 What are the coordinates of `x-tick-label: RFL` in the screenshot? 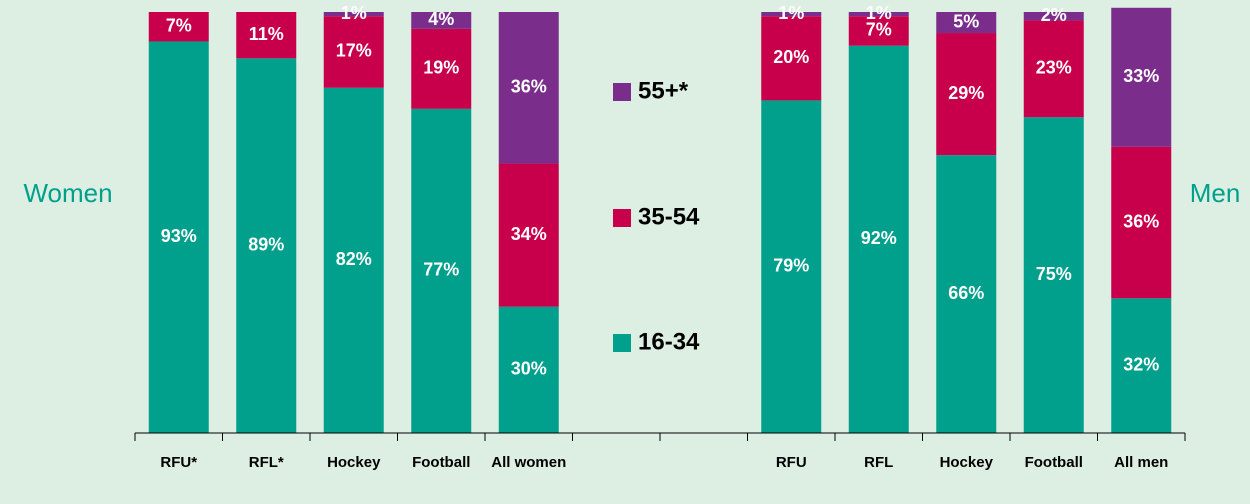 It's located at (879, 462).